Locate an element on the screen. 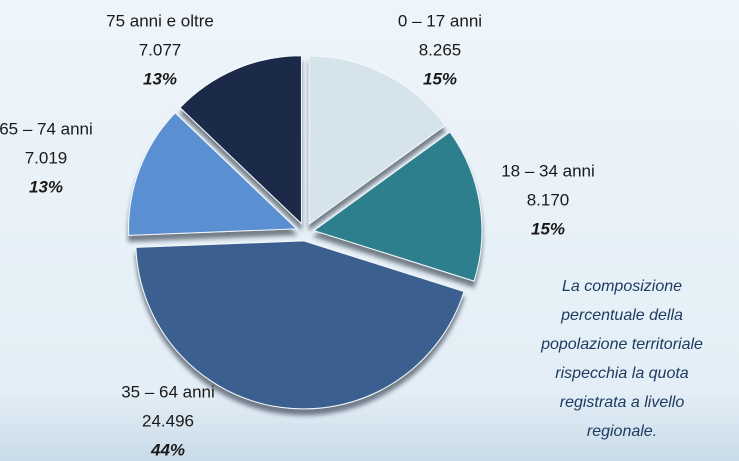  annotation: registrata a livello is located at coordinates (622, 402).